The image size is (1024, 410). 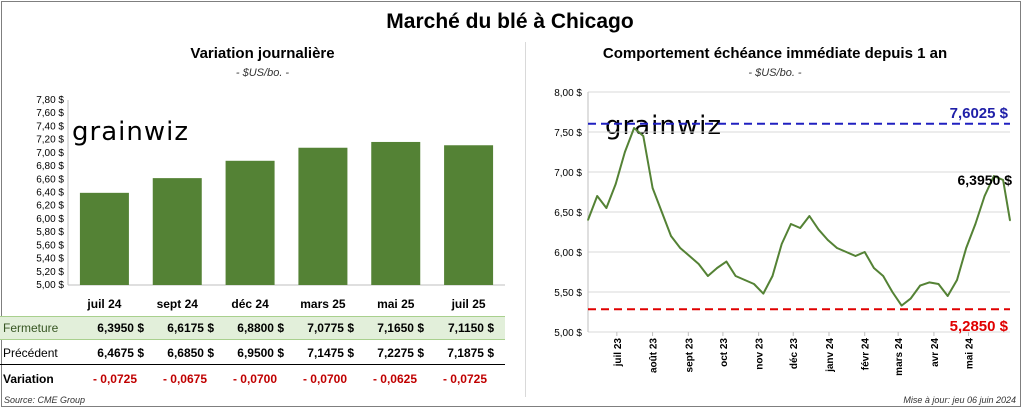 What do you see at coordinates (50, 193) in the screenshot?
I see `bar-y-tick-label: 6,40 $` at bounding box center [50, 193].